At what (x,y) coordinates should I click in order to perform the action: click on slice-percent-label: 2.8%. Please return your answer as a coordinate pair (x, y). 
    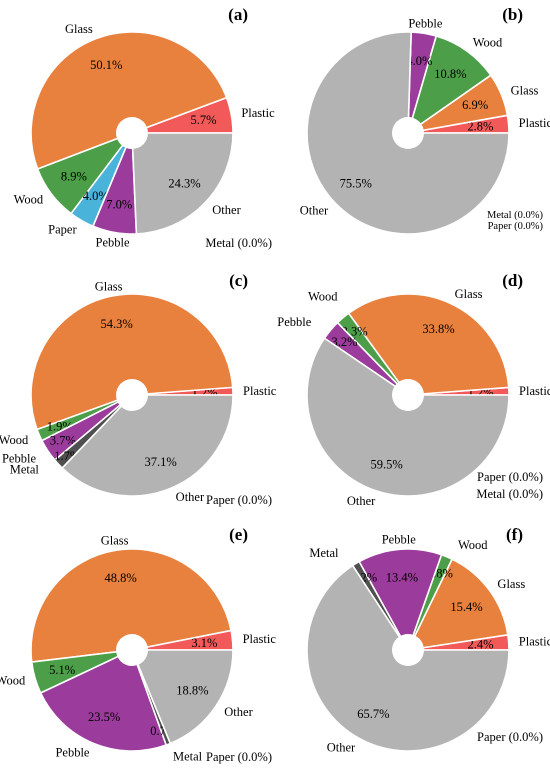
    Looking at the image, I should click on (480, 127).